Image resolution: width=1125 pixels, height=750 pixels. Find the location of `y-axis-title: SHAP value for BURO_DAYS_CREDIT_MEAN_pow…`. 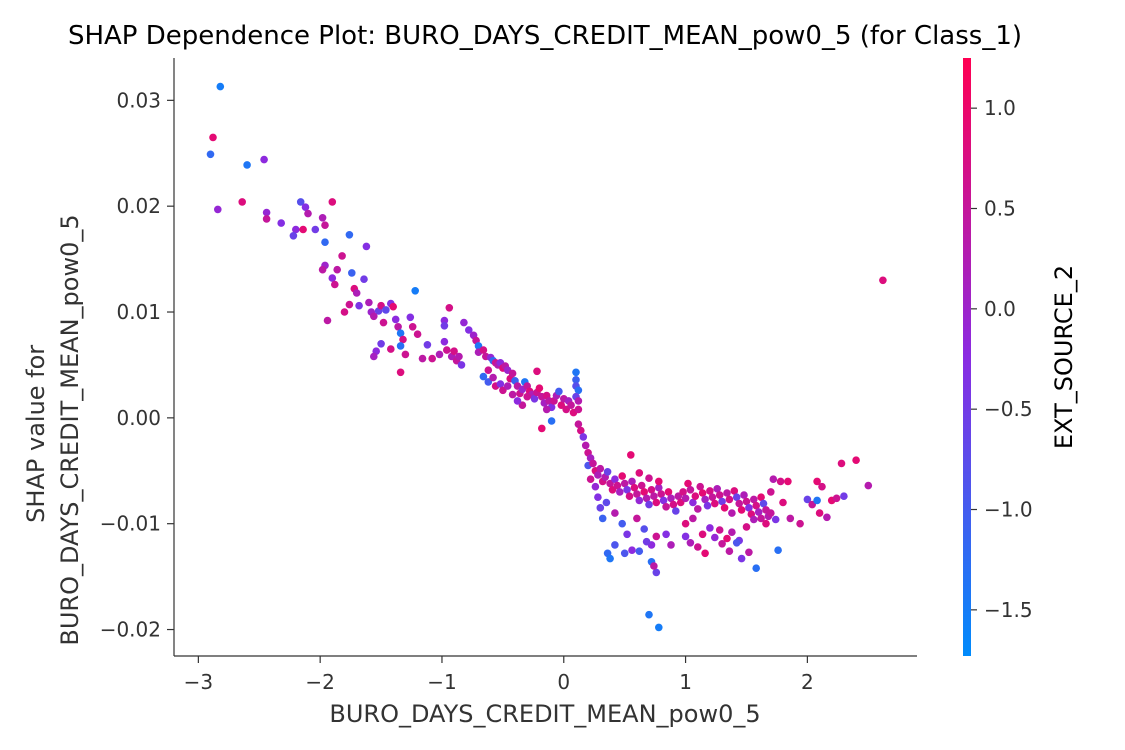

y-axis-title: SHAP value for BURO_DAYS_CREDIT_MEAN_pow… is located at coordinates (53, 429).